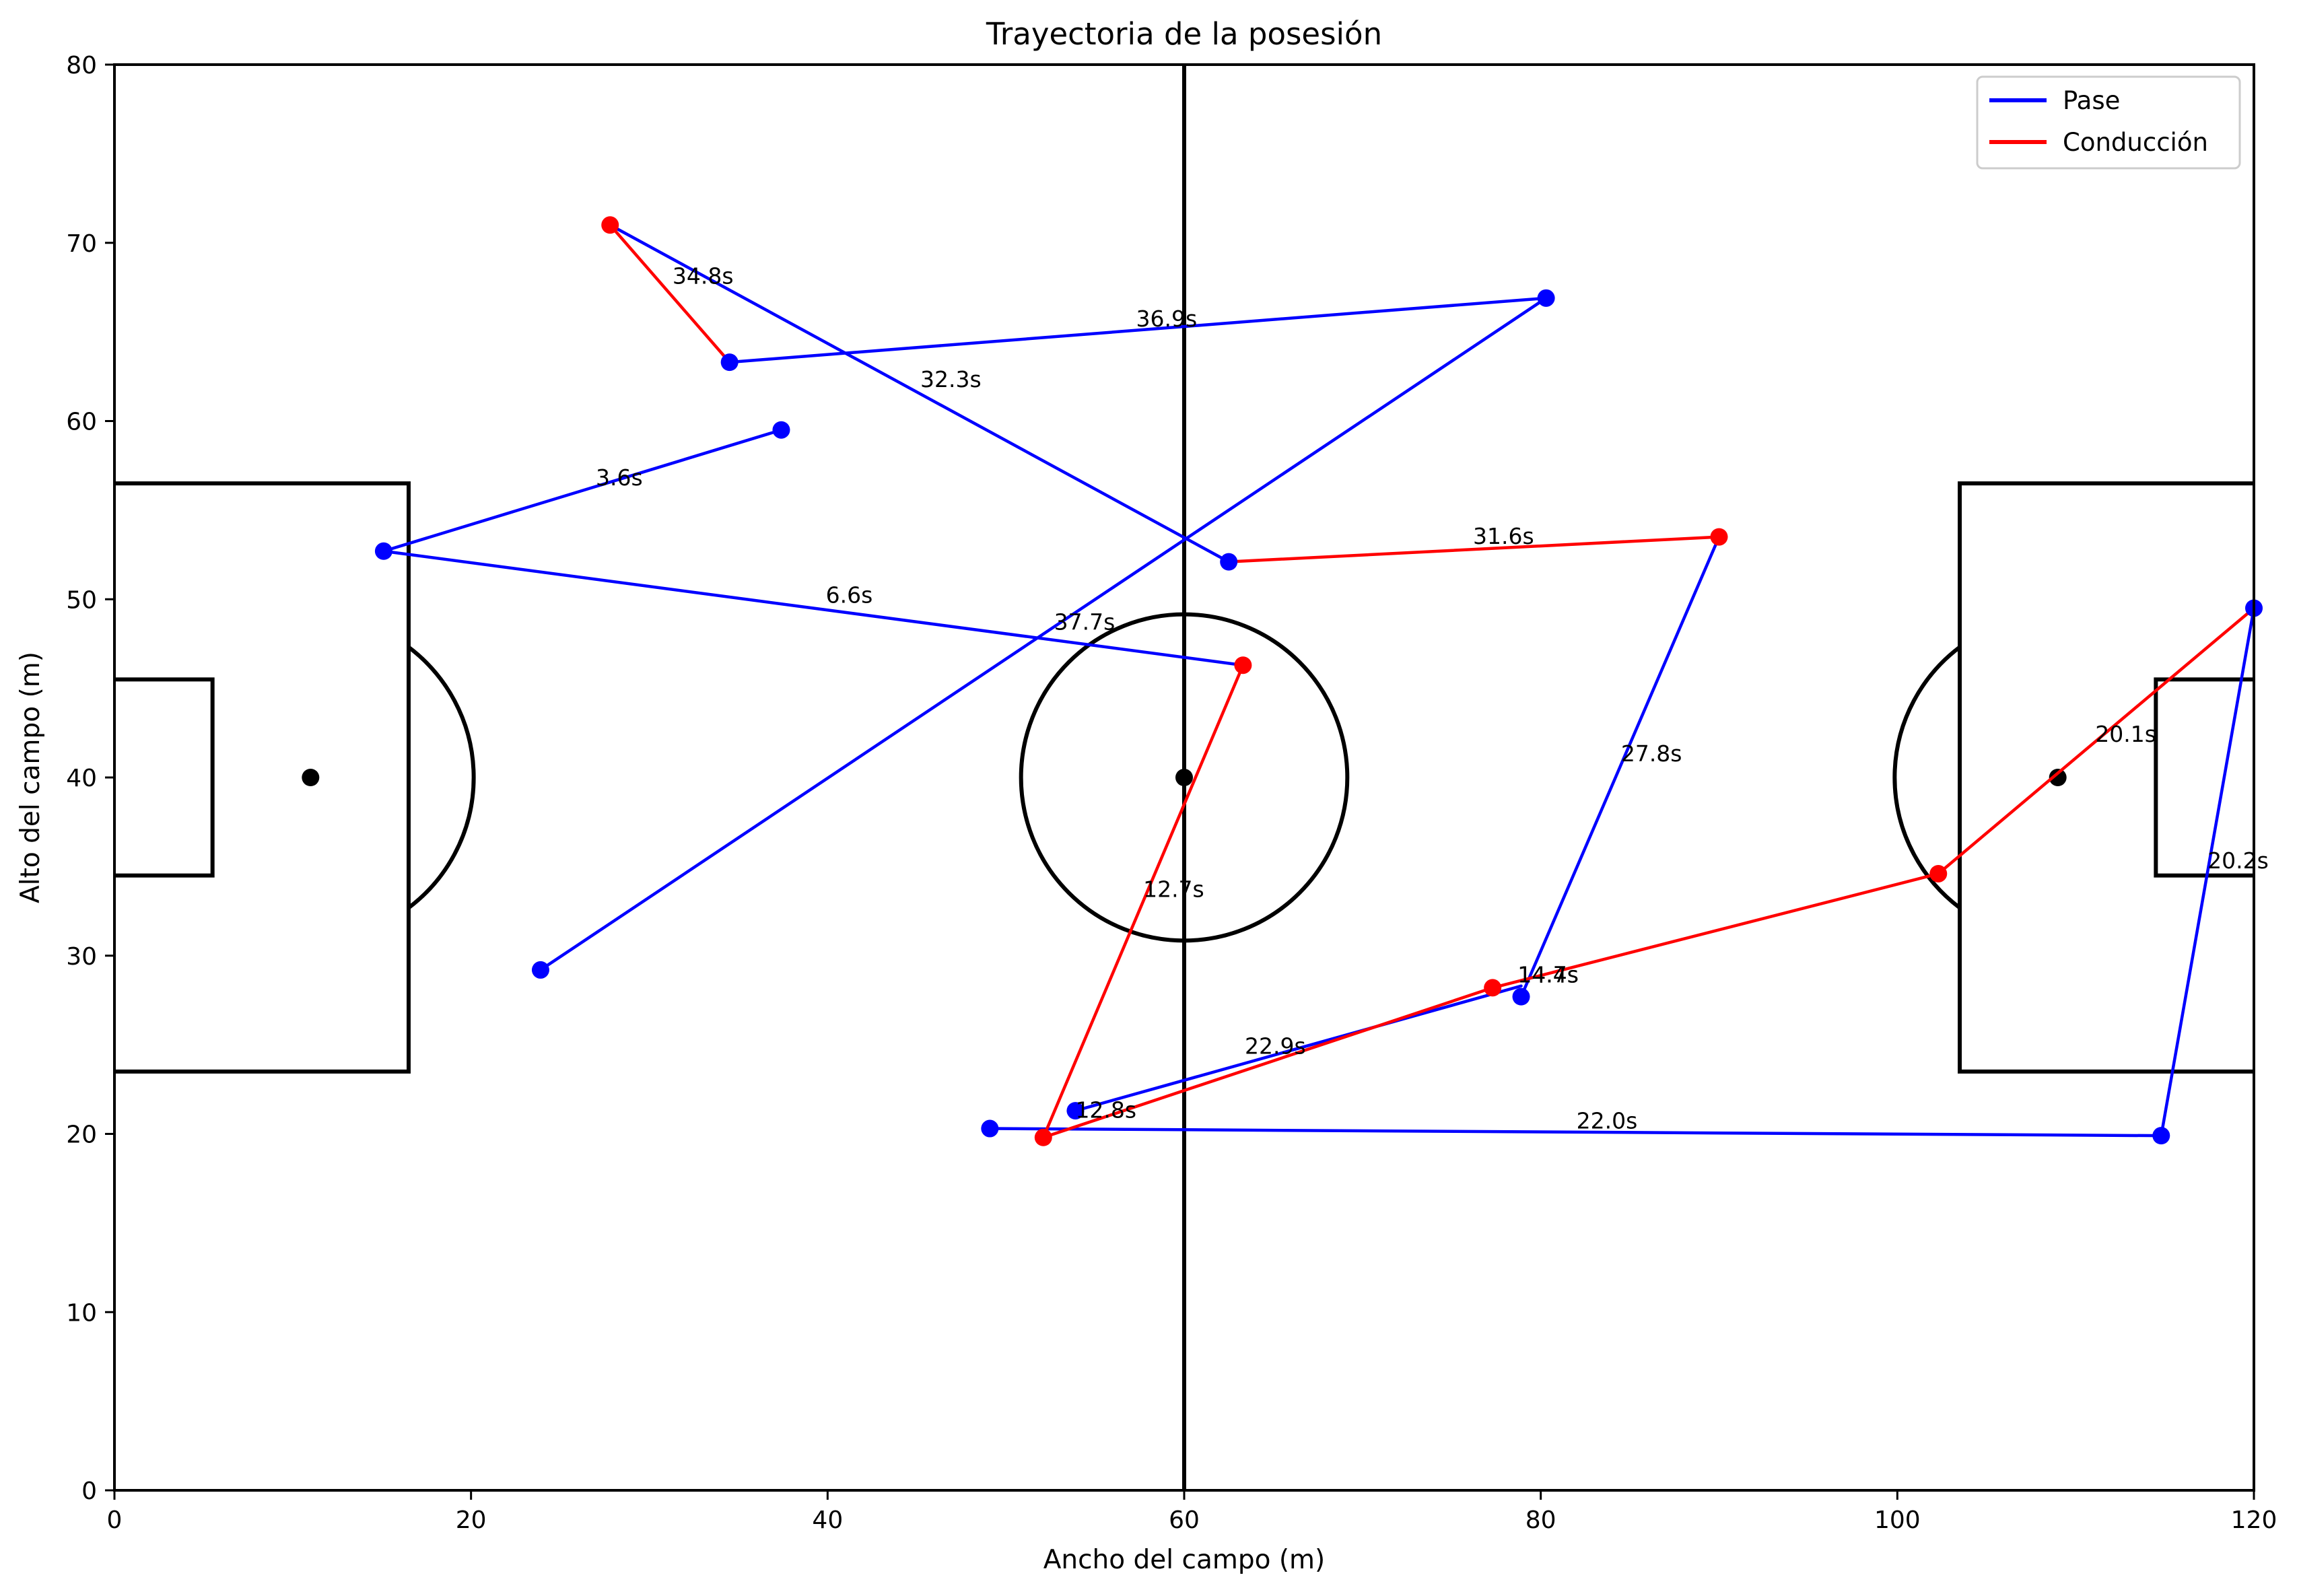 The width and height of the screenshot is (2297, 1596). I want to click on duration-label-10: 22.9s, so click(1275, 1046).